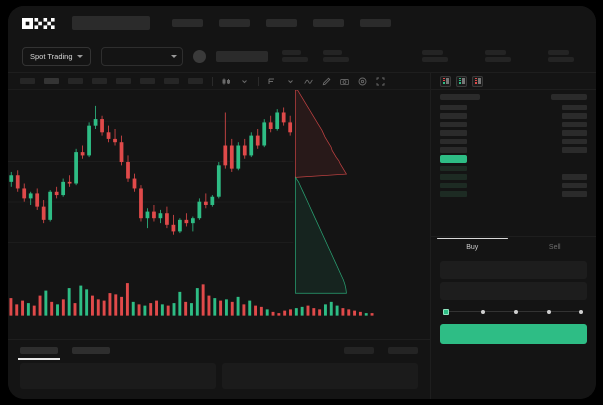 Image resolution: width=603 pixels, height=405 pixels. Describe the element at coordinates (111, 23) in the screenshot. I see `nav-title-placeholder` at that location.